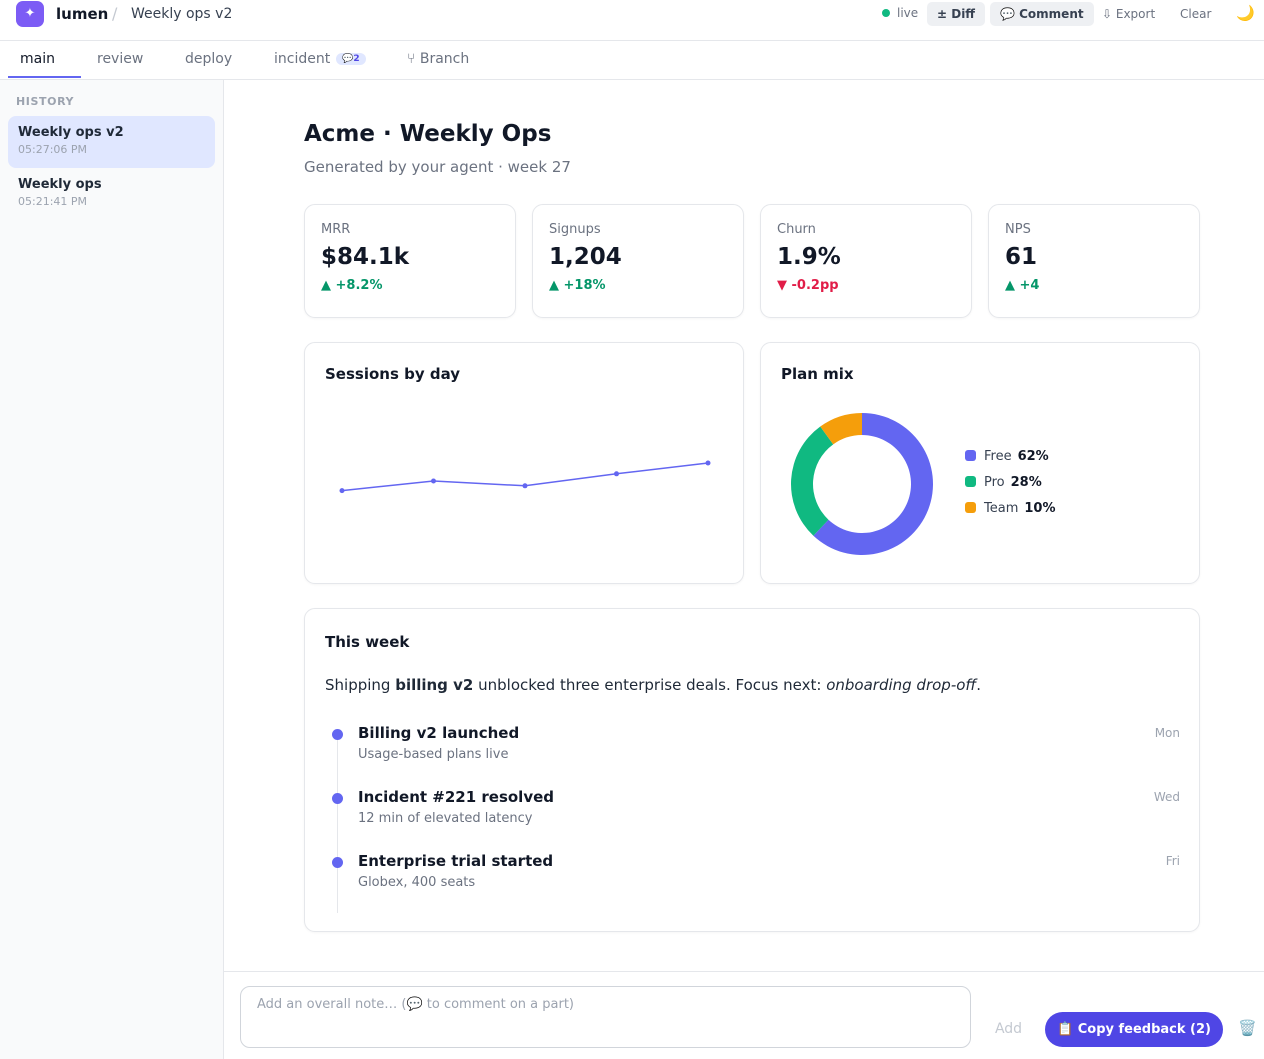 The height and width of the screenshot is (1059, 1264). I want to click on kpi-label: Churn, so click(796, 229).